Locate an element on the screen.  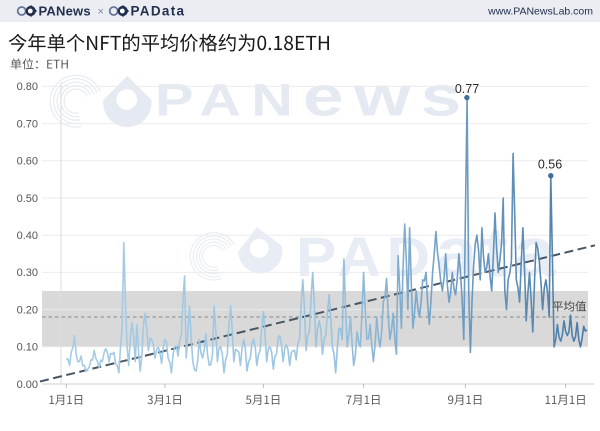
svg-text: 0.00 is located at coordinates (27, 385).